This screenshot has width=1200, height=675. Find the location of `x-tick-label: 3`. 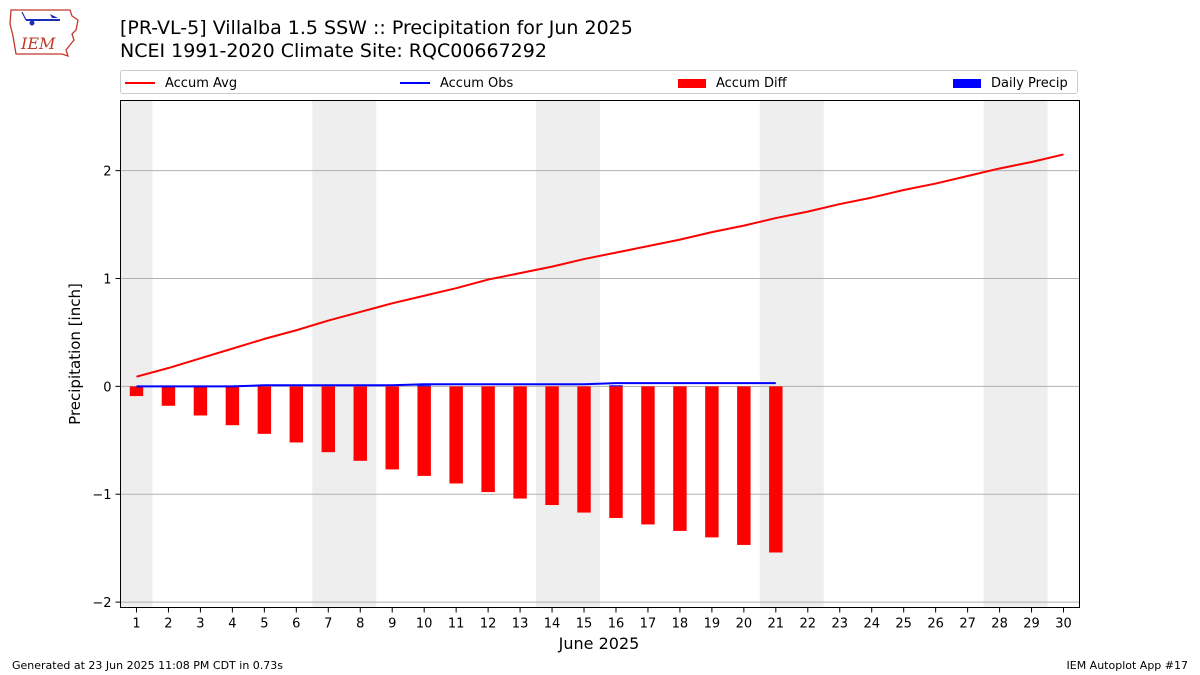

x-tick-label: 3 is located at coordinates (200, 624).